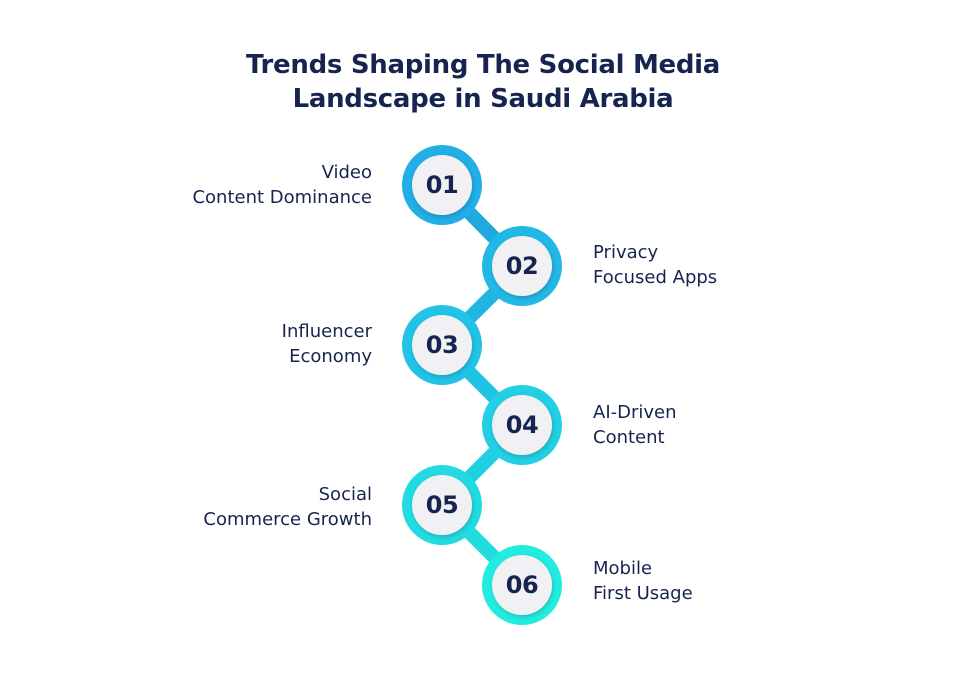 Image resolution: width=966 pixels, height=673 pixels. I want to click on step-label-01: Video Content Dominance, so click(282, 185).